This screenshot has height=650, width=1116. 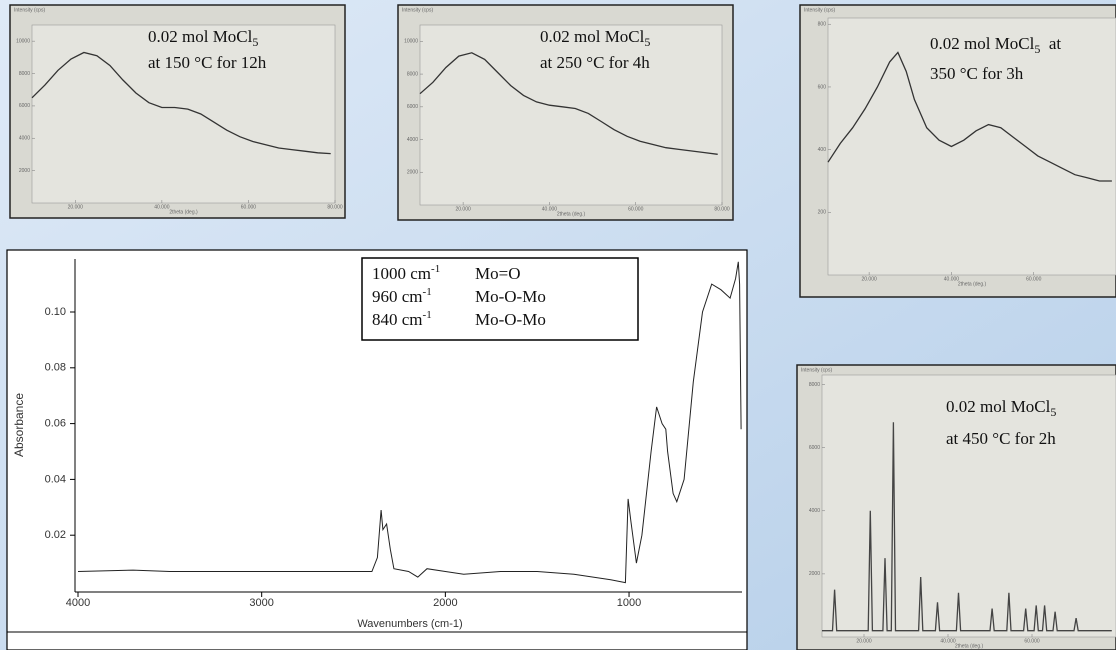 I want to click on y-tick-label: 200, so click(x=822, y=213).